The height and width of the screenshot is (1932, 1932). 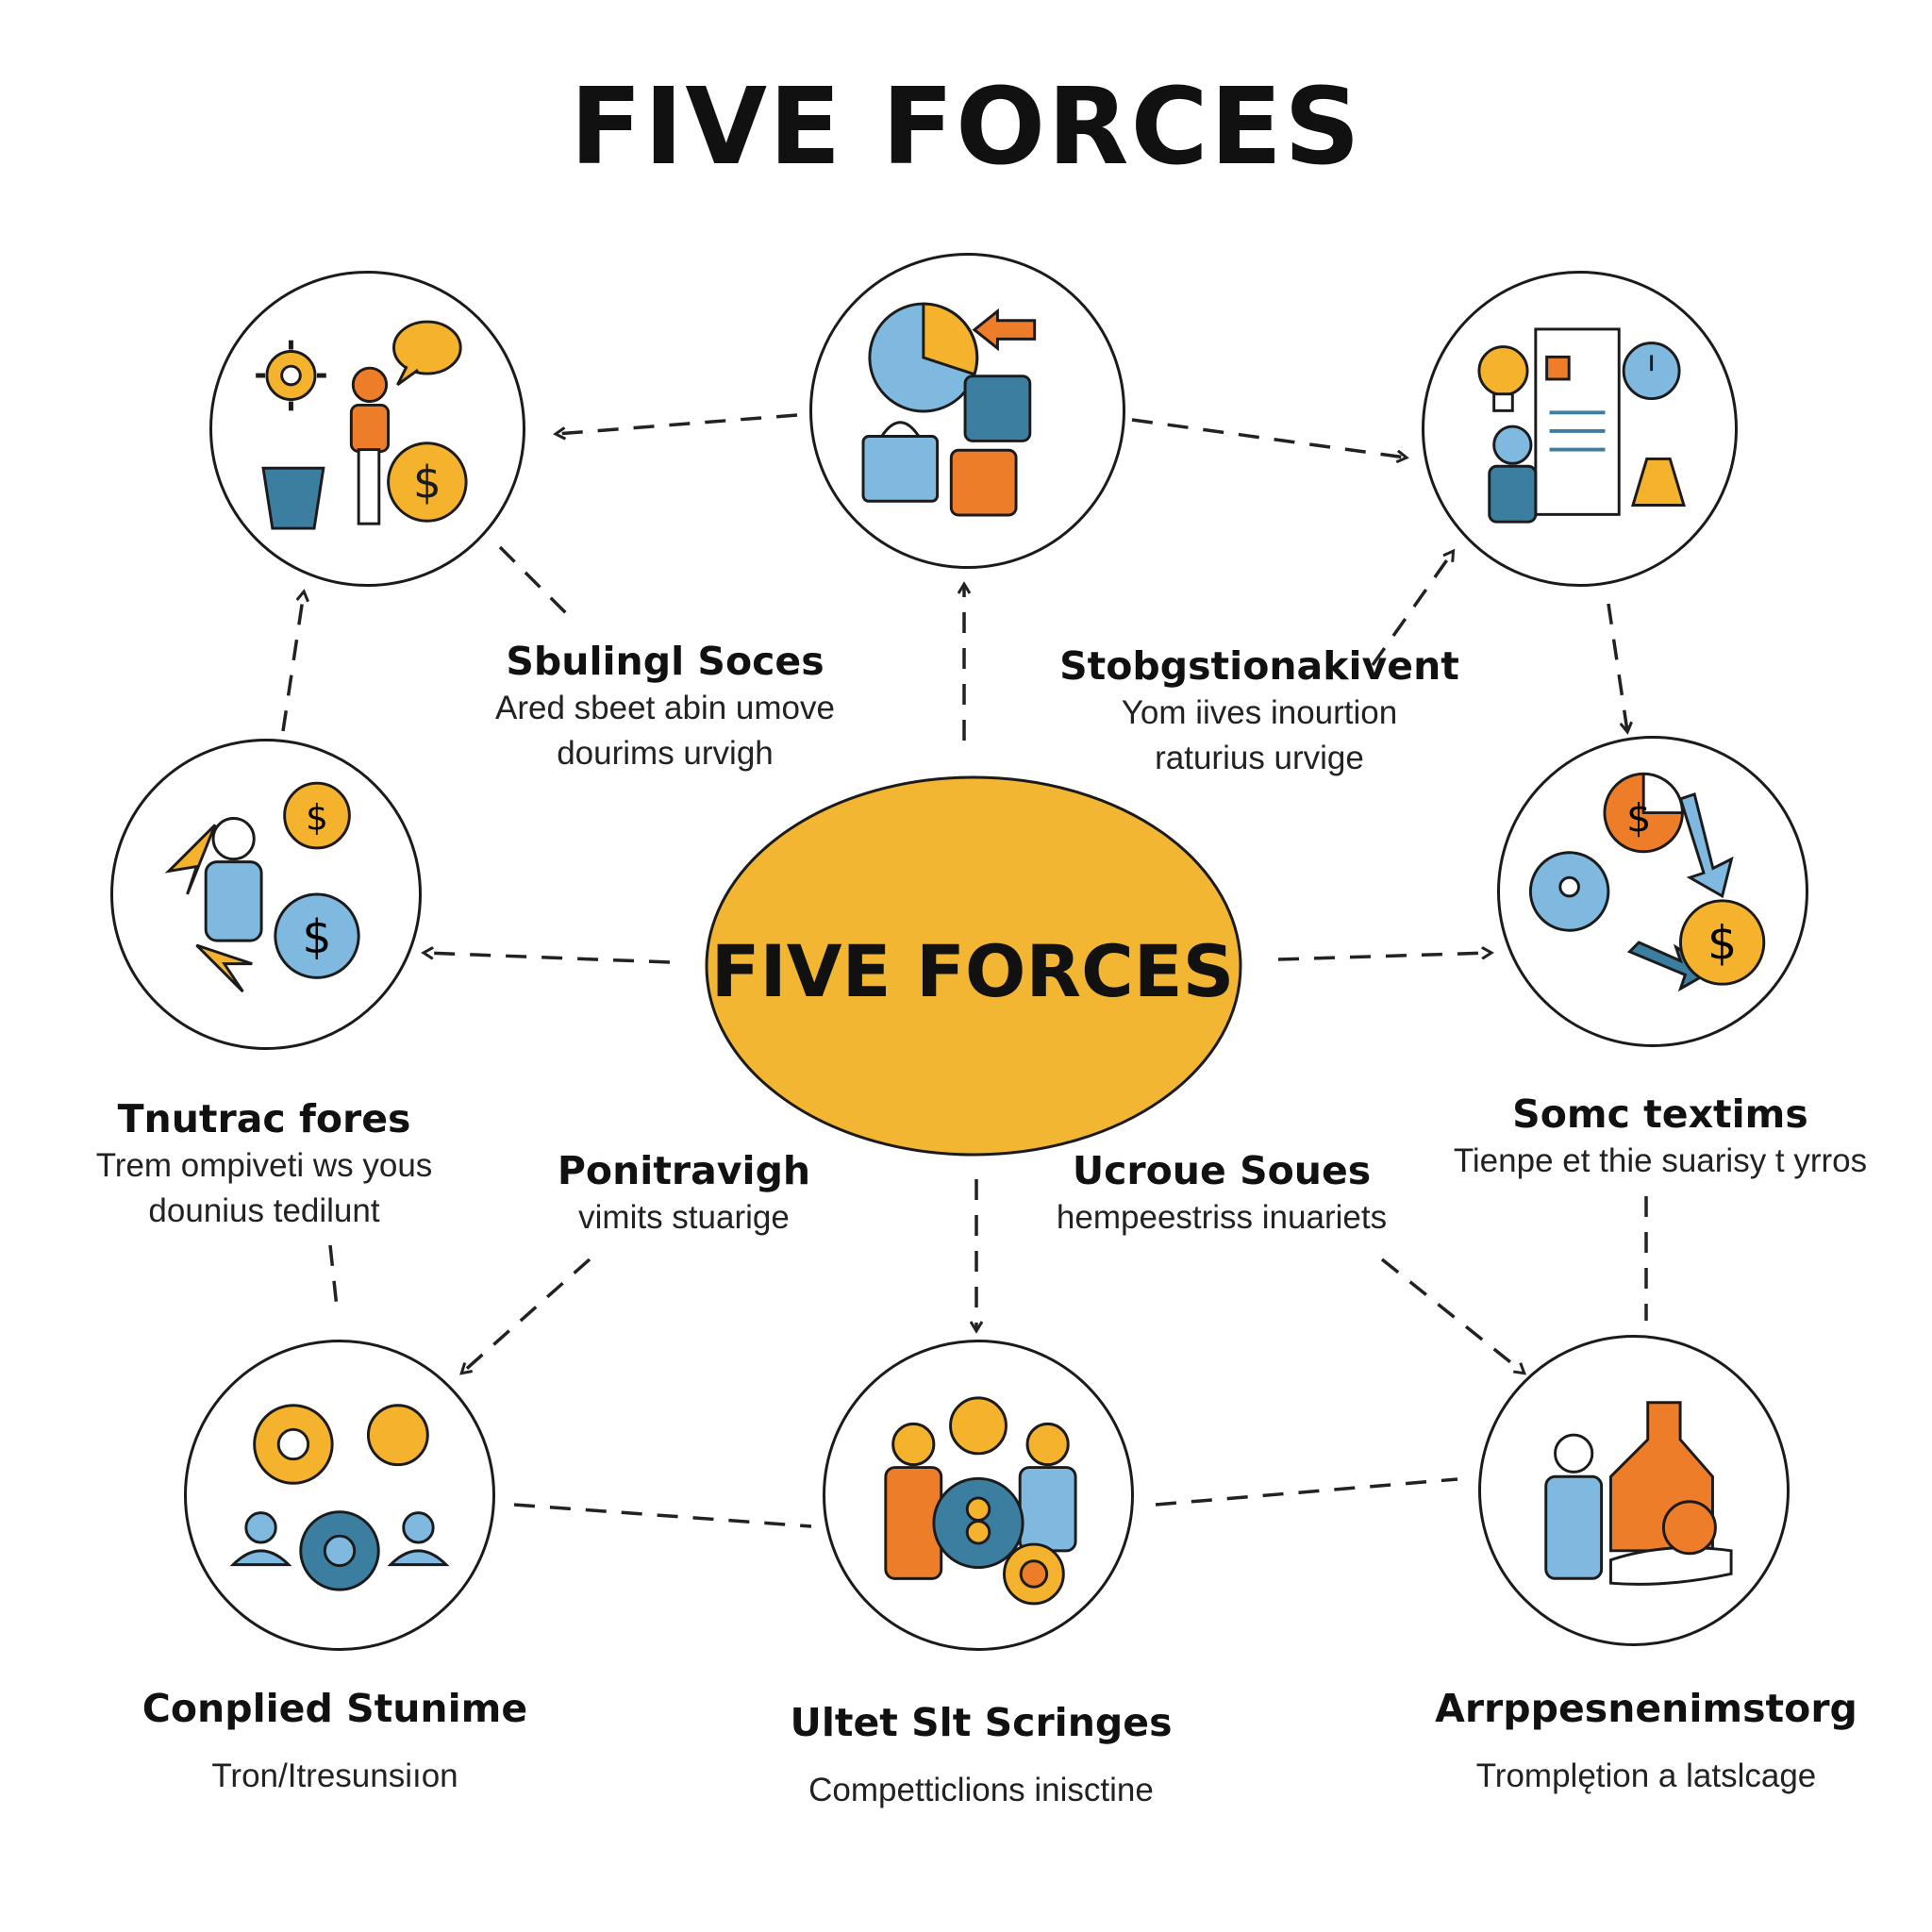 I want to click on network-icon, so click(x=1569, y=892).